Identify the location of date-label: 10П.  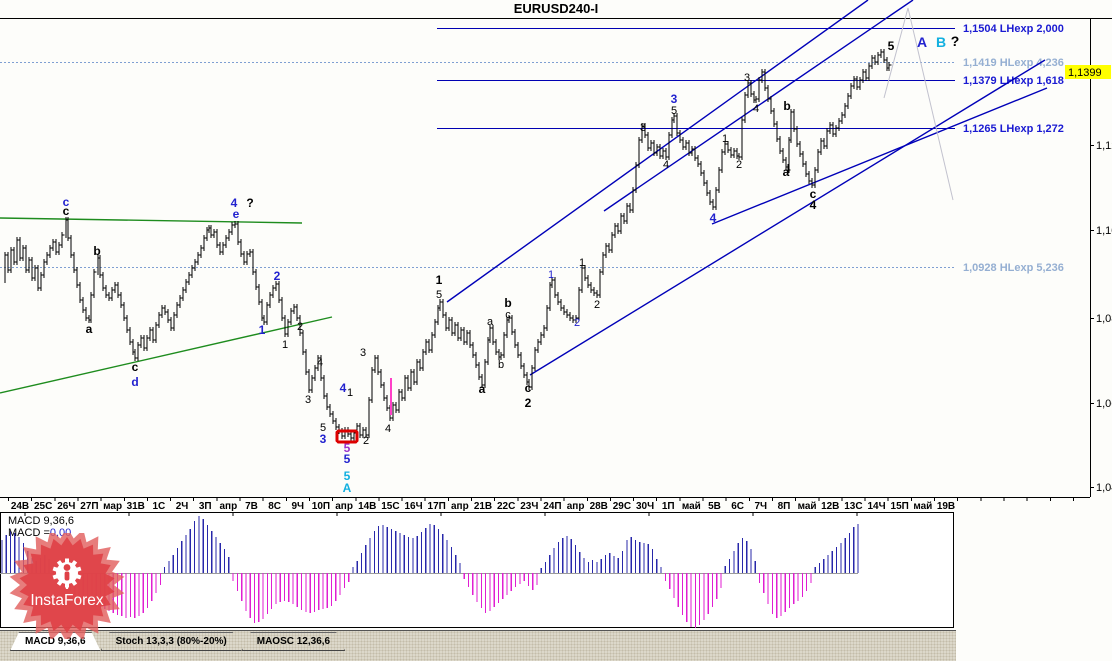
(321, 506).